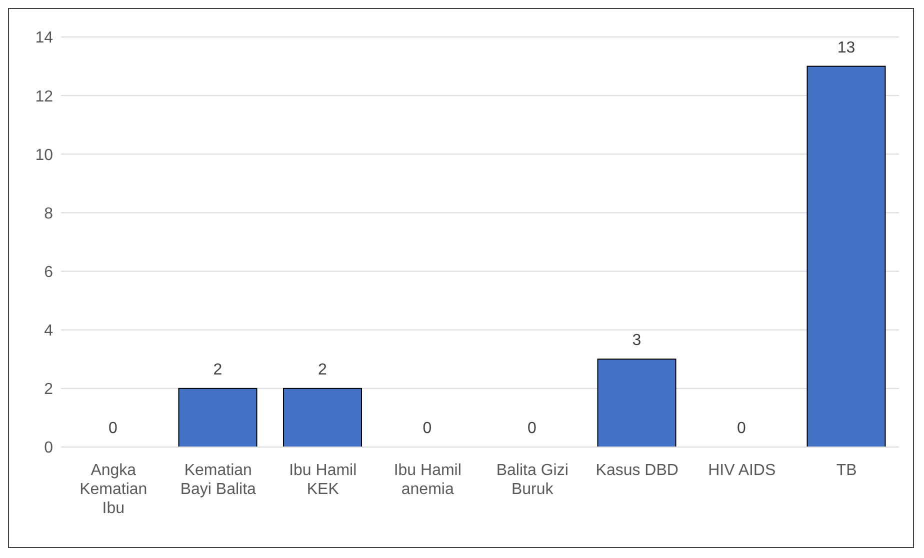  I want to click on data-label: 3, so click(637, 341).